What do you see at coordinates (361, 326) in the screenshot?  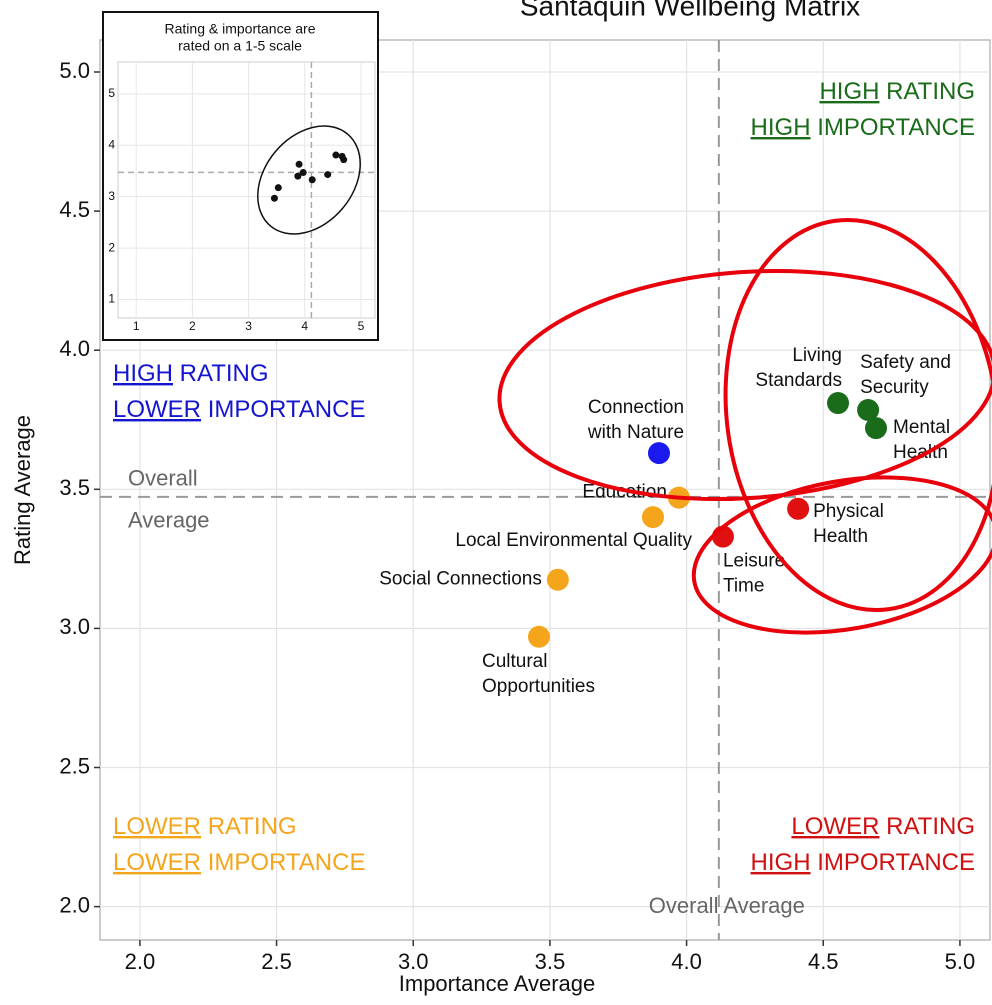 I see `inset-x-tick-label: 5` at bounding box center [361, 326].